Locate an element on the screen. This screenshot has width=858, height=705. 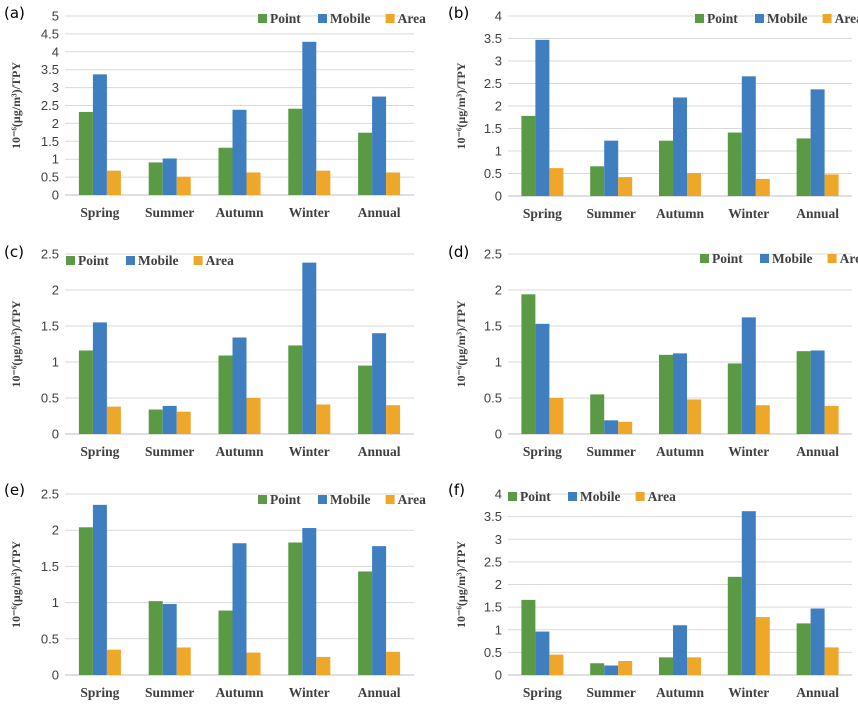
y-tick-label: 3.5 is located at coordinates (493, 516).